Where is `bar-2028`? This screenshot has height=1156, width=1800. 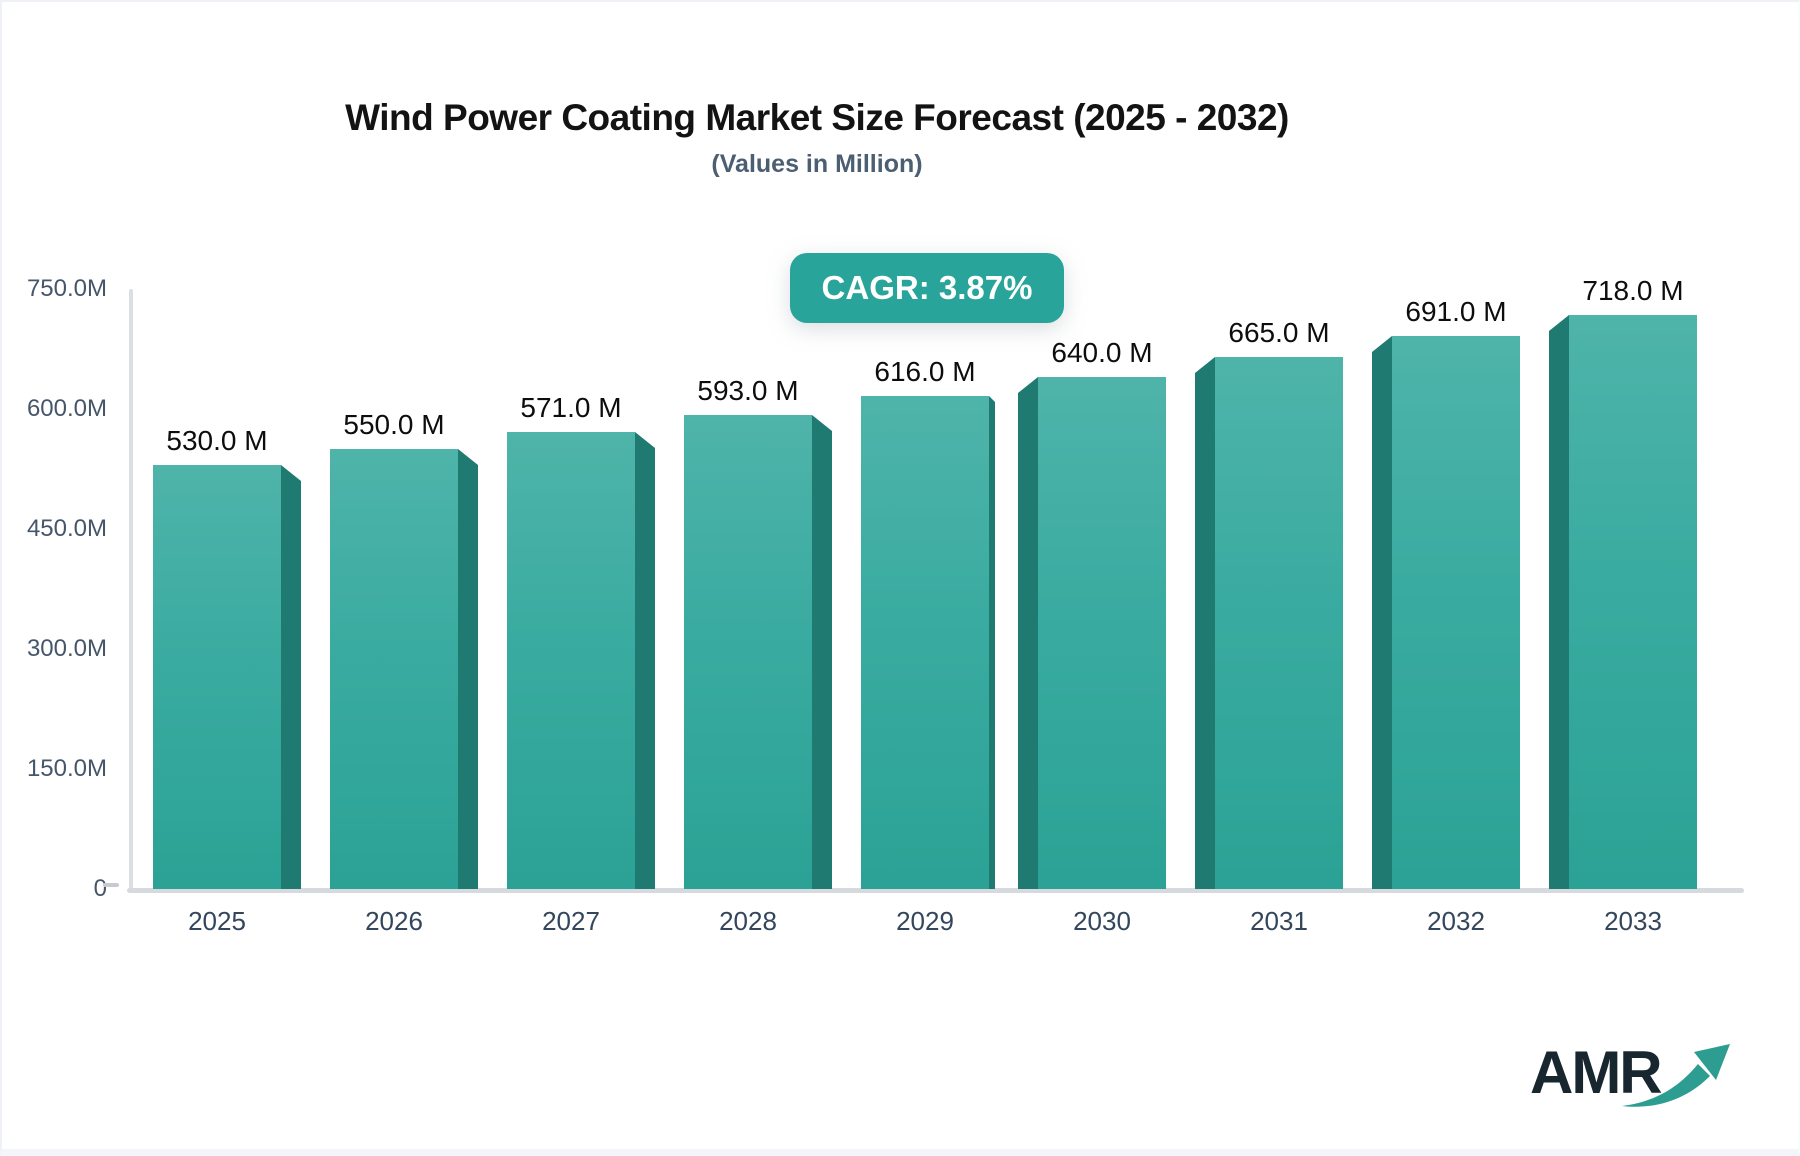
bar-2028 is located at coordinates (748, 652).